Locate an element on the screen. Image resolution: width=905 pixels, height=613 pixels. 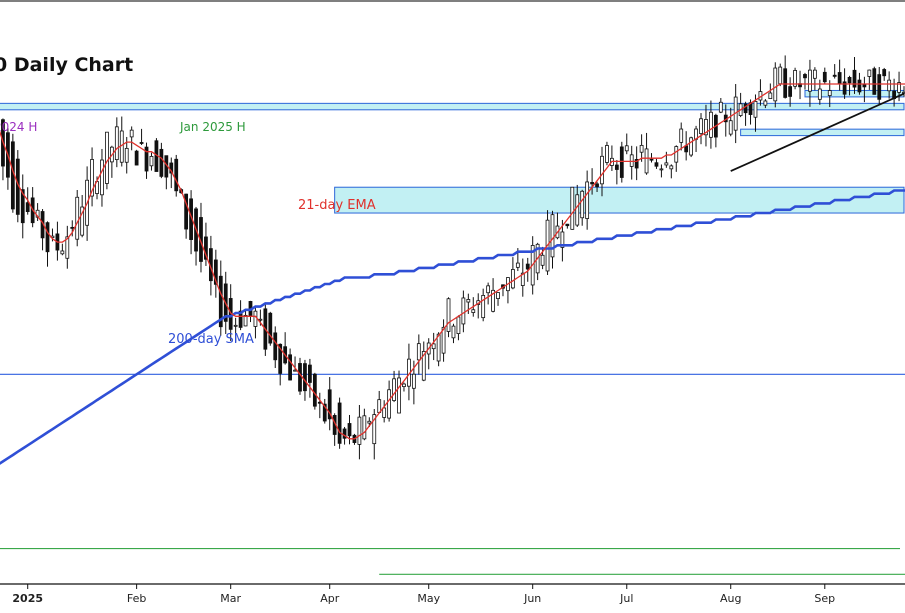
x-tick-label: May is located at coordinates (428, 598).